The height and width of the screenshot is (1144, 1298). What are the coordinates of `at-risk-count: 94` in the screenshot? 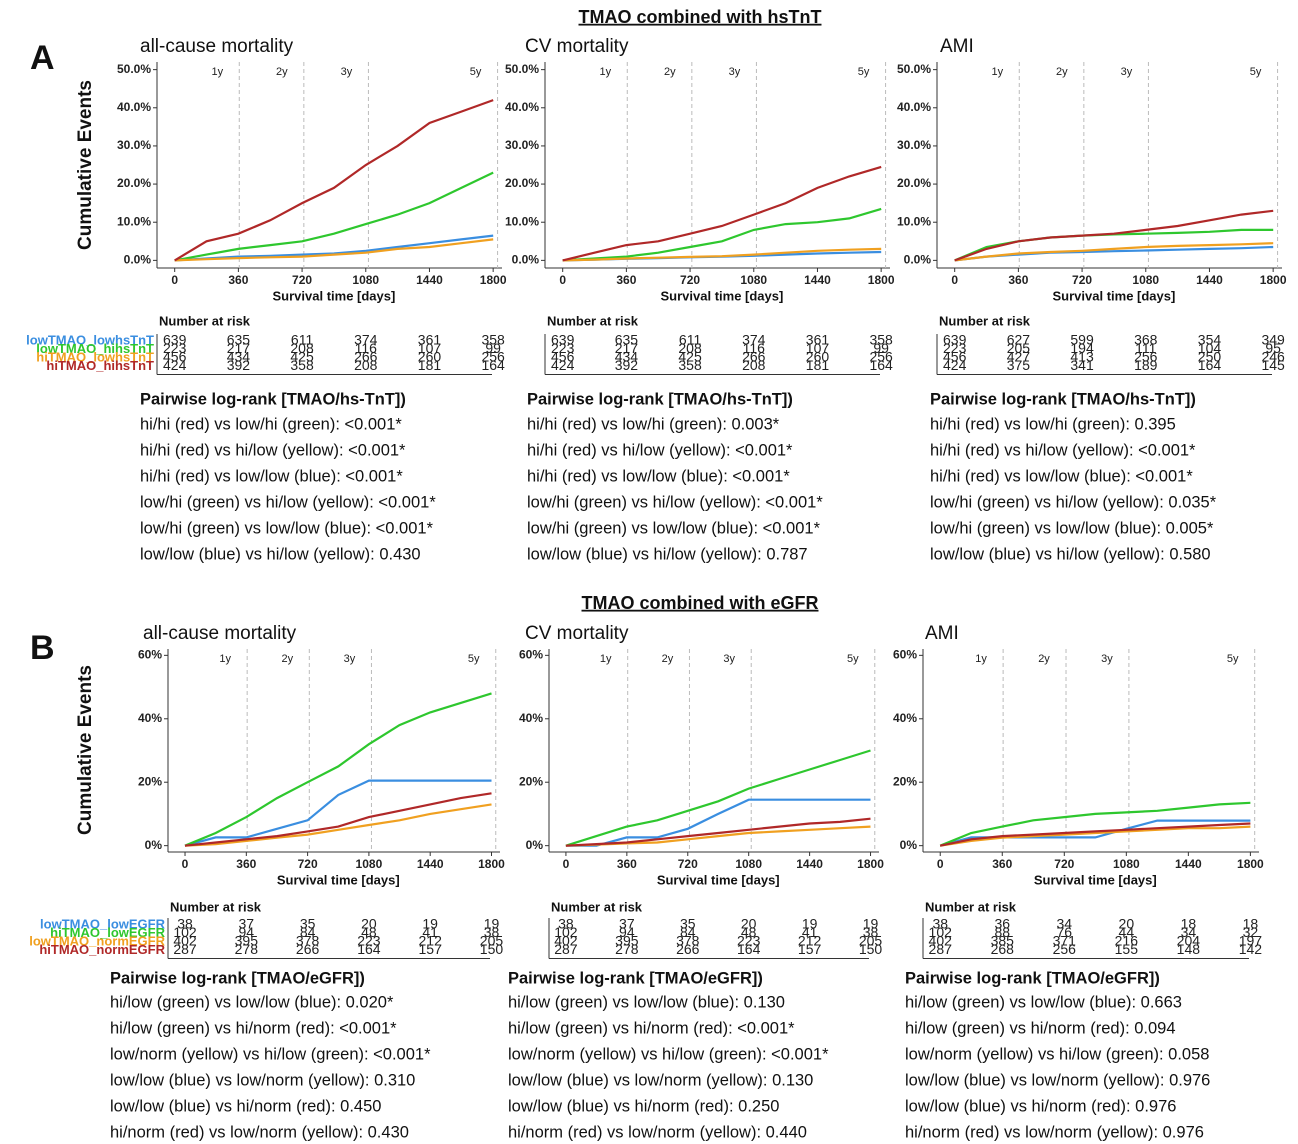 It's located at (247, 932).